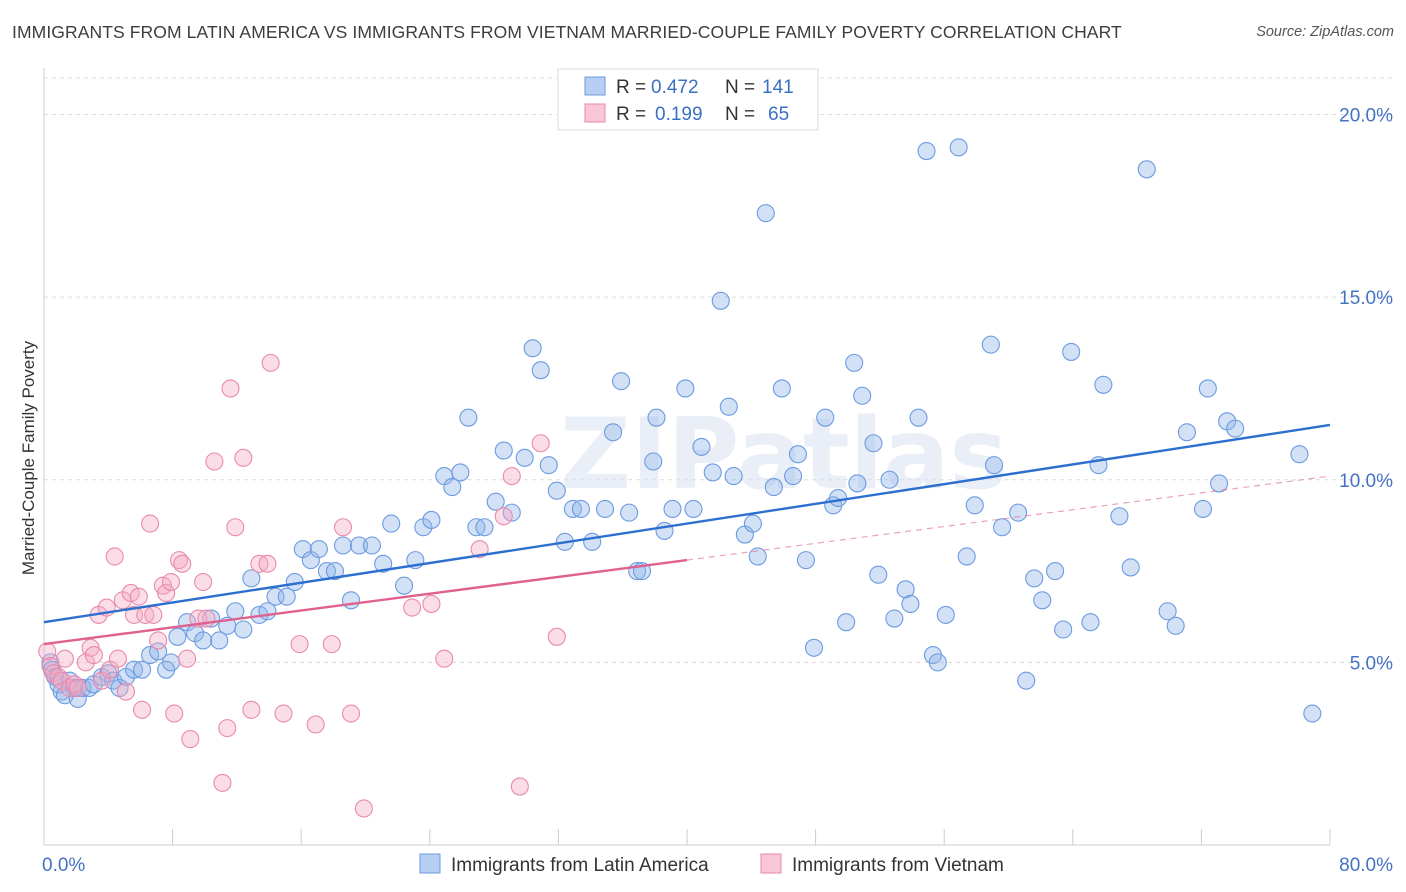 The image size is (1406, 892). Describe the element at coordinates (631, 114) in the screenshot. I see `legend-r-label-1: R =` at that location.